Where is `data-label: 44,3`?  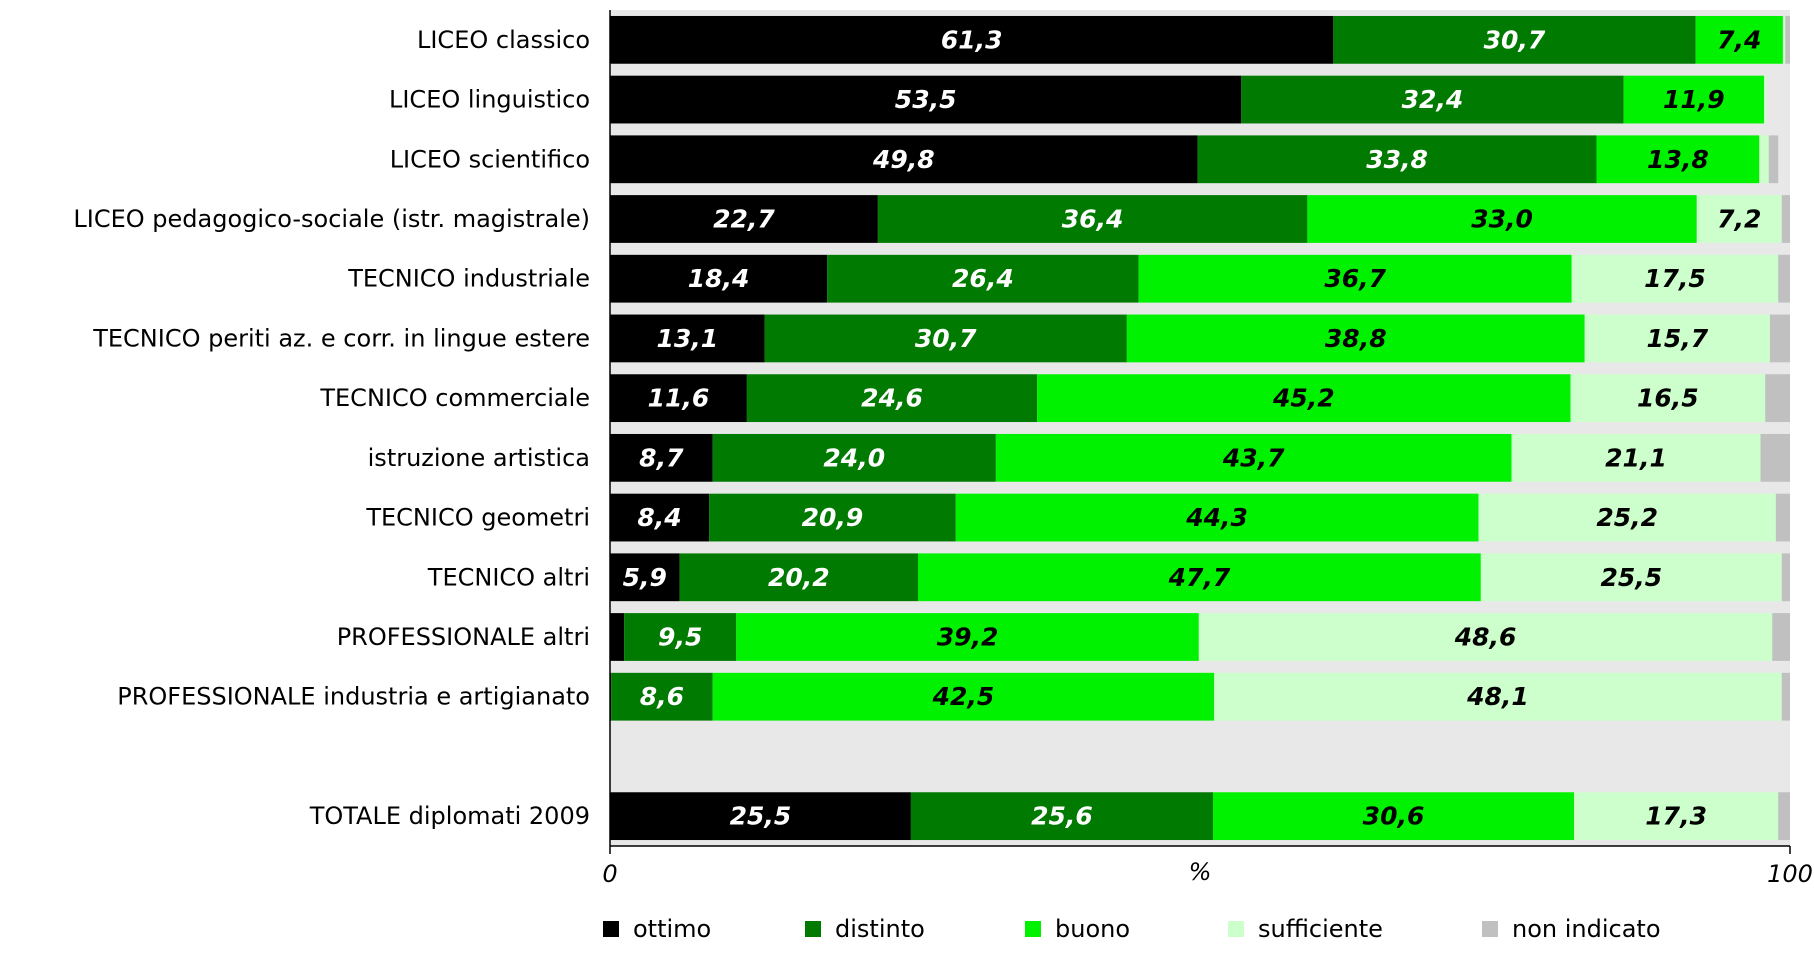 data-label: 44,3 is located at coordinates (1216, 517).